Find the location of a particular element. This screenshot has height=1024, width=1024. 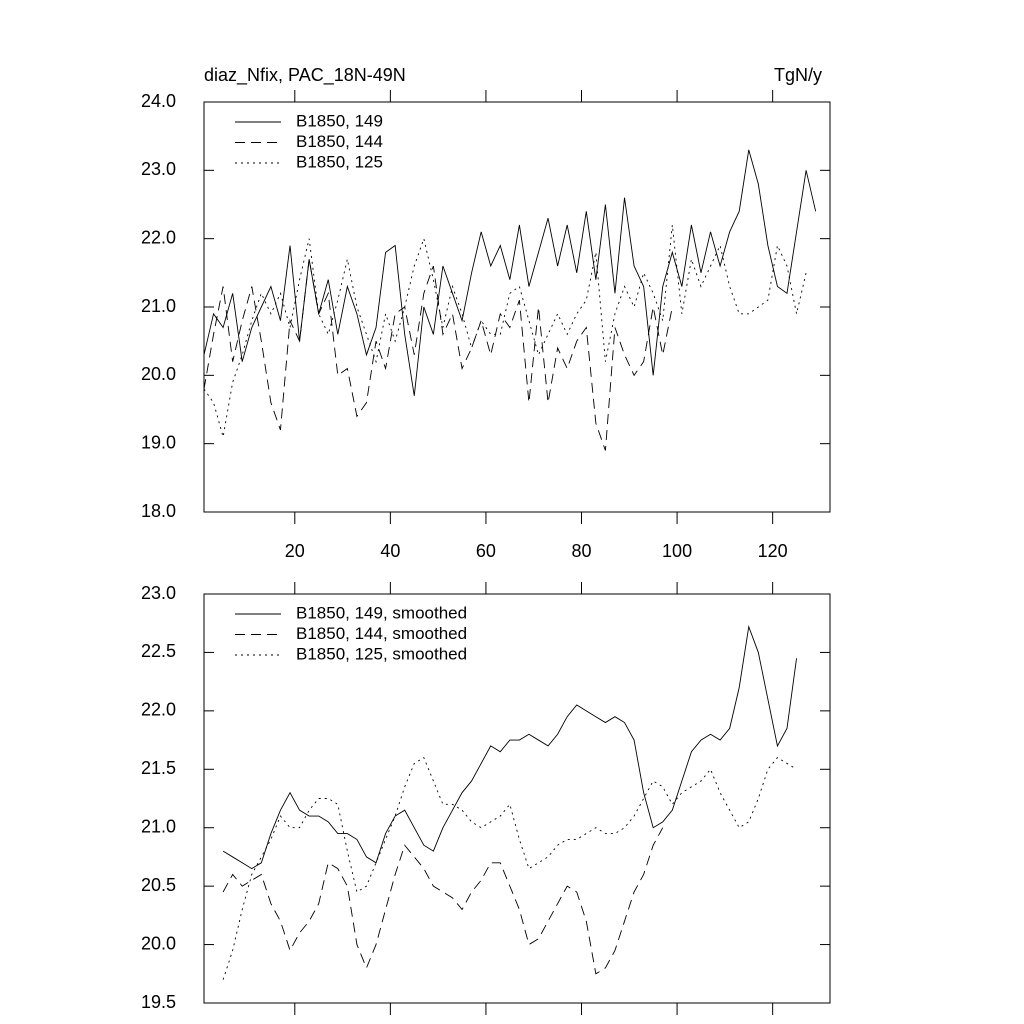

legend-label: B1850, 144 is located at coordinates (339, 141).